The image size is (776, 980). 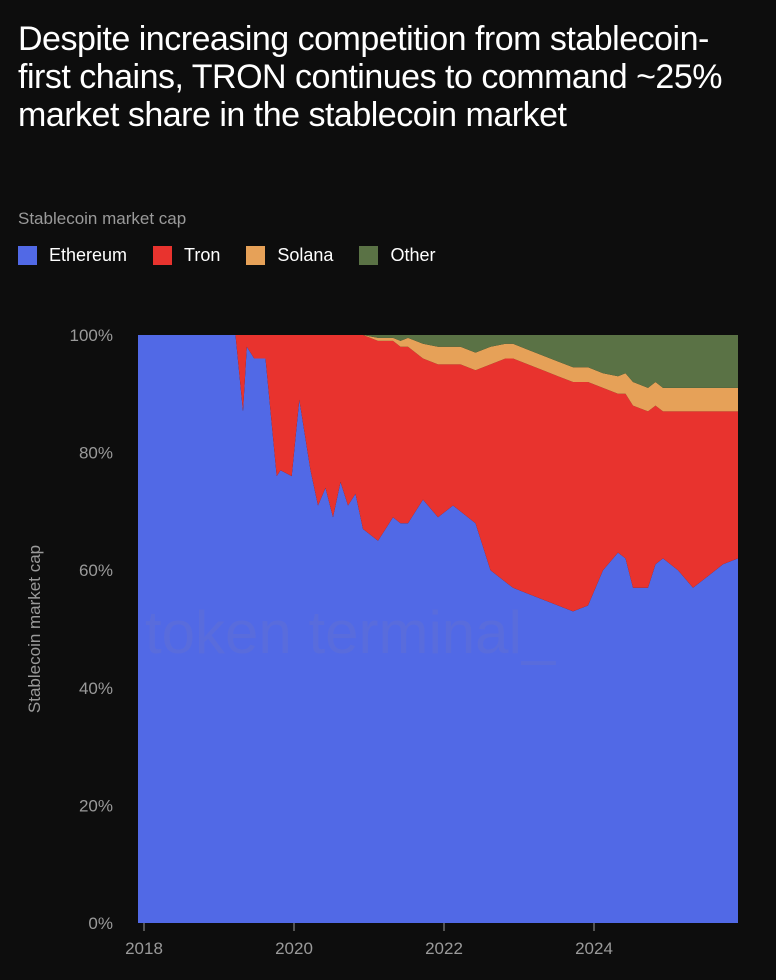 I want to click on x-tick-label: 2018, so click(x=144, y=948).